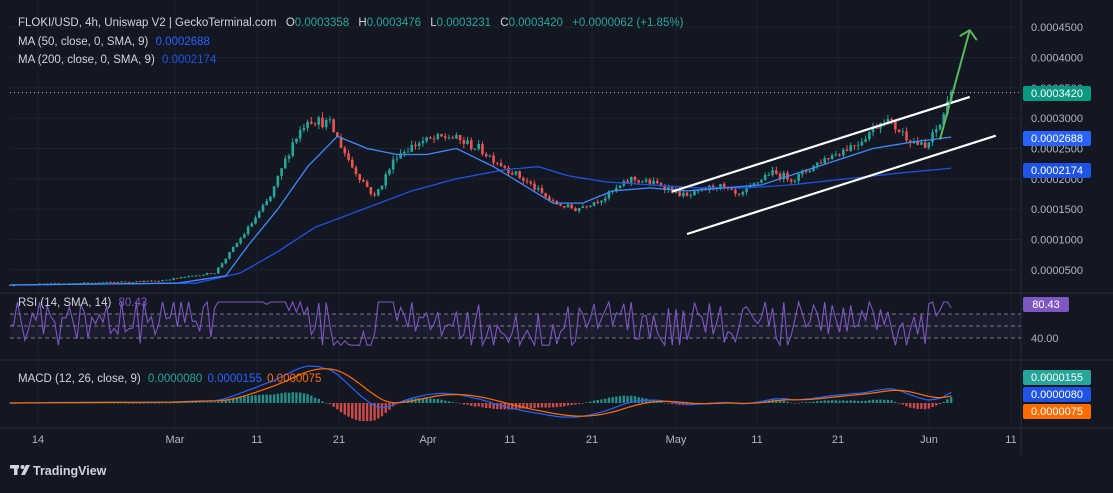 This screenshot has width=1113, height=493. I want to click on time-tick-label: 11, so click(256, 440).